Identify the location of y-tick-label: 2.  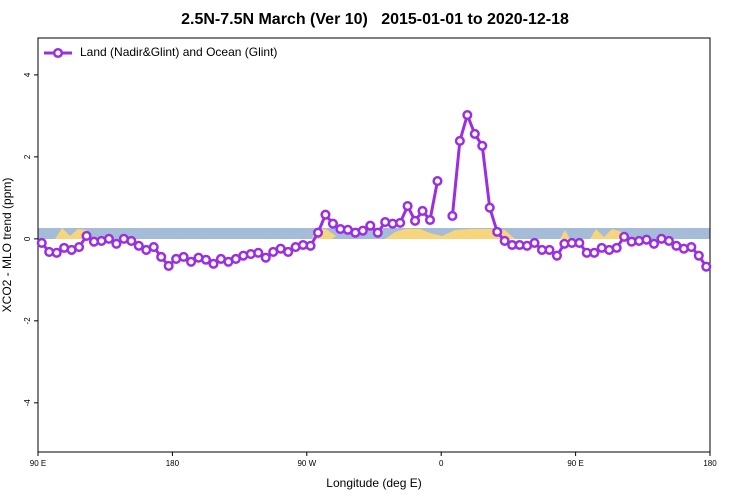
(27, 156).